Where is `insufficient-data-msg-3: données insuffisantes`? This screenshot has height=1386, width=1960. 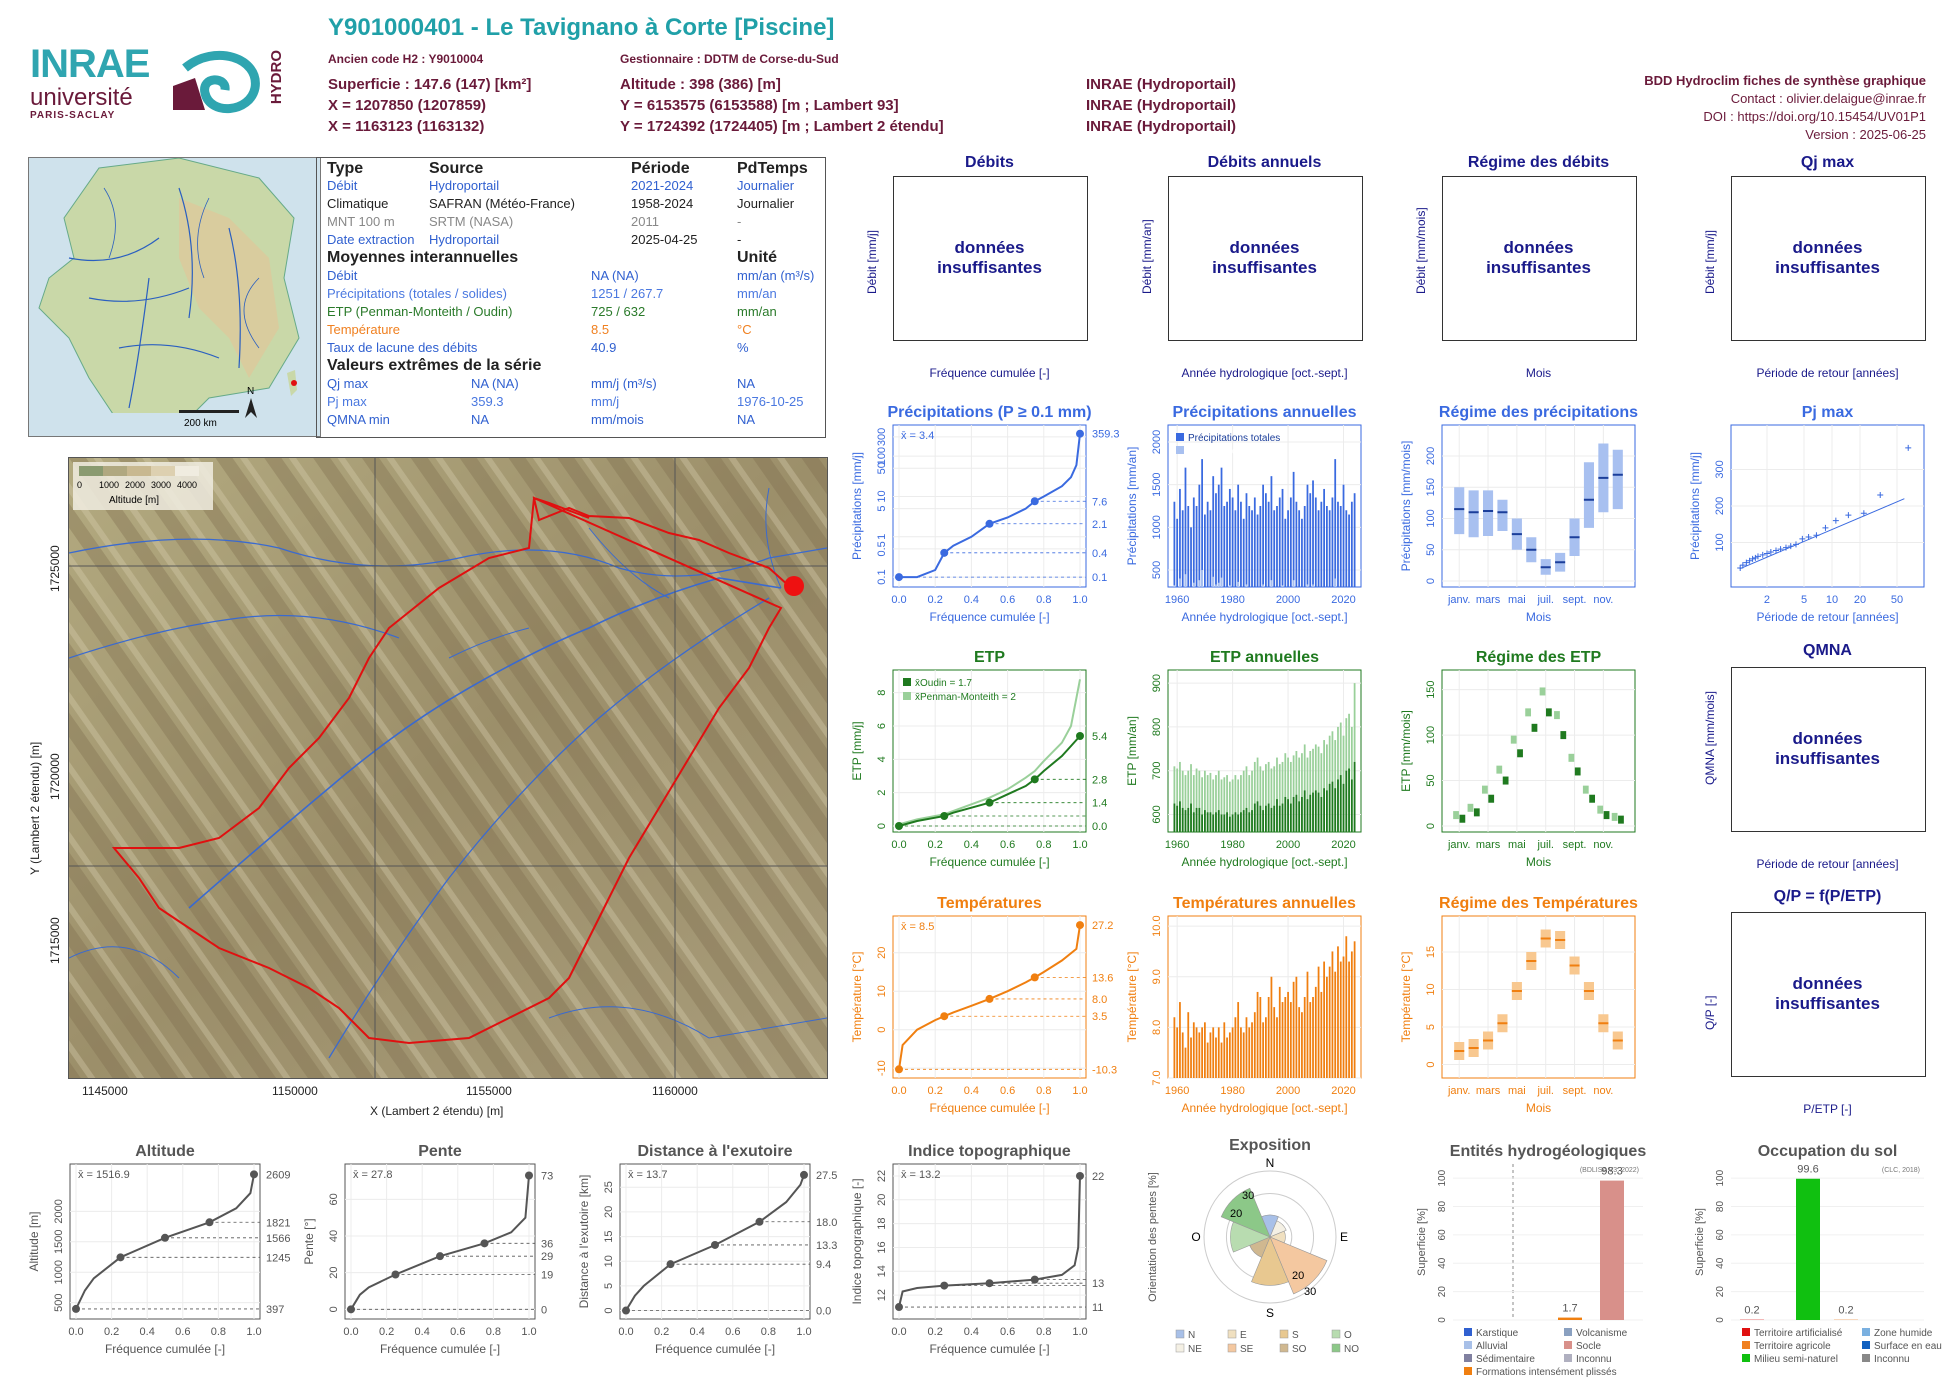 insufficient-data-msg-3: données insuffisantes is located at coordinates (1827, 258).